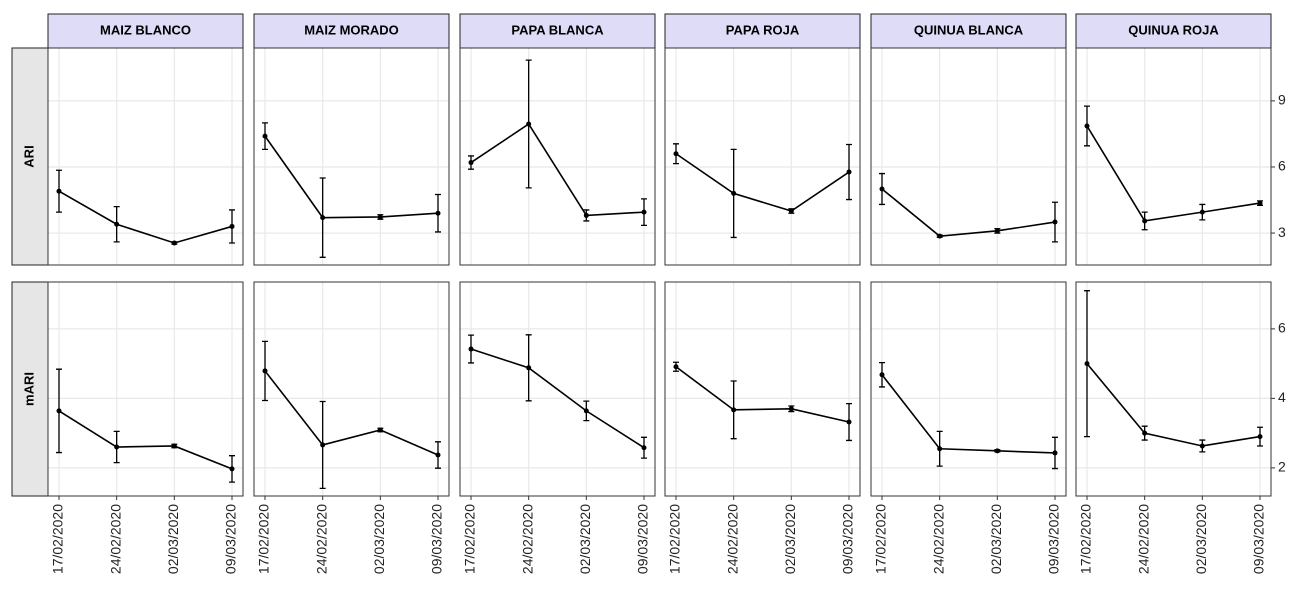 This screenshot has height=605, width=1290. Describe the element at coordinates (1282, 397) in the screenshot. I see `y-tick-label: 4` at that location.